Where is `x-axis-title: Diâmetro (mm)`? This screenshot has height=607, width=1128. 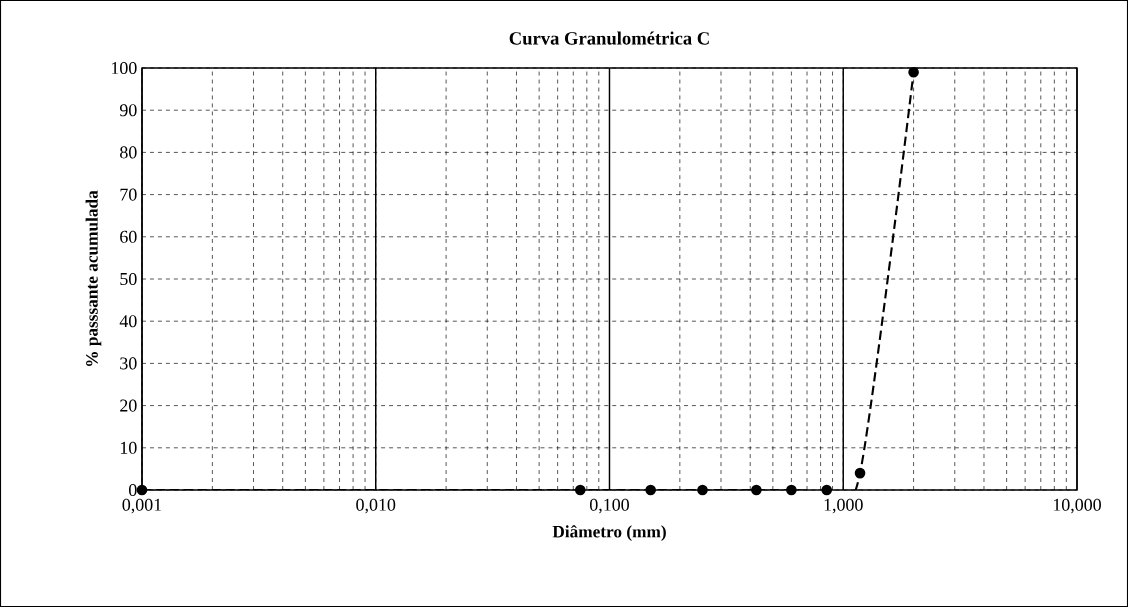
x-axis-title: Diâmetro (mm) is located at coordinates (609, 533).